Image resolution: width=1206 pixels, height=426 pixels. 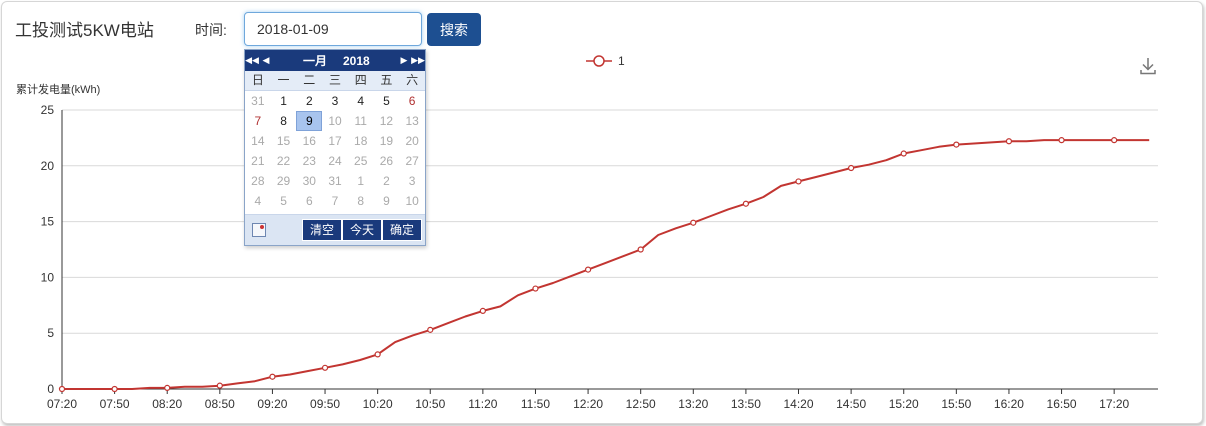 What do you see at coordinates (378, 404) in the screenshot?
I see `x-tick-label: 10:20` at bounding box center [378, 404].